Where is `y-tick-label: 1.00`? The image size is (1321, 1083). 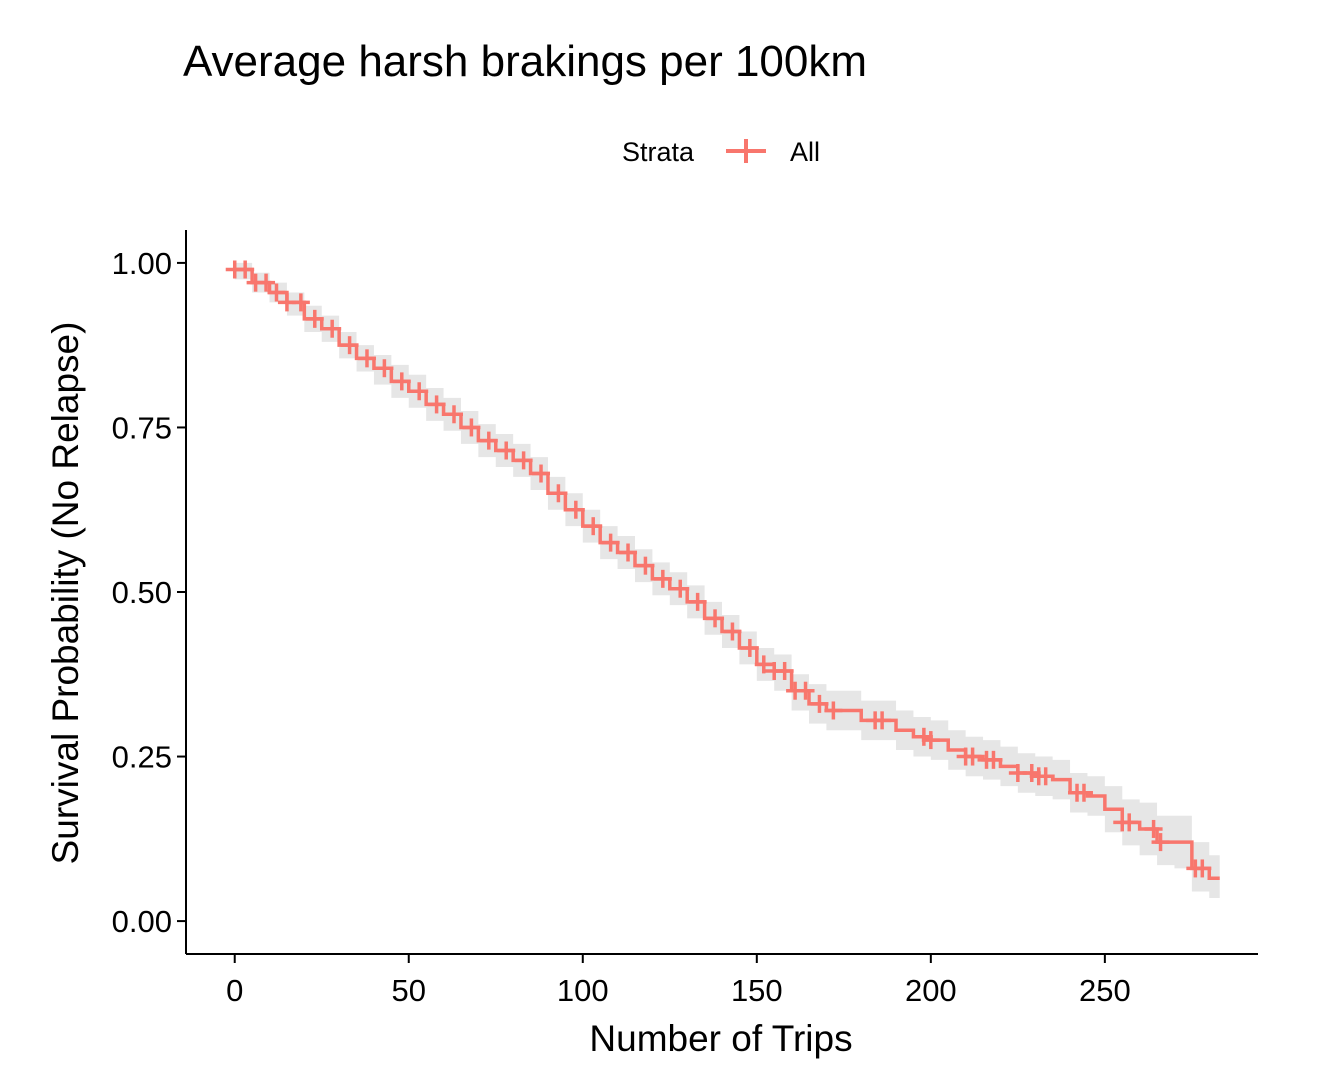
y-tick-label: 1.00 is located at coordinates (142, 263).